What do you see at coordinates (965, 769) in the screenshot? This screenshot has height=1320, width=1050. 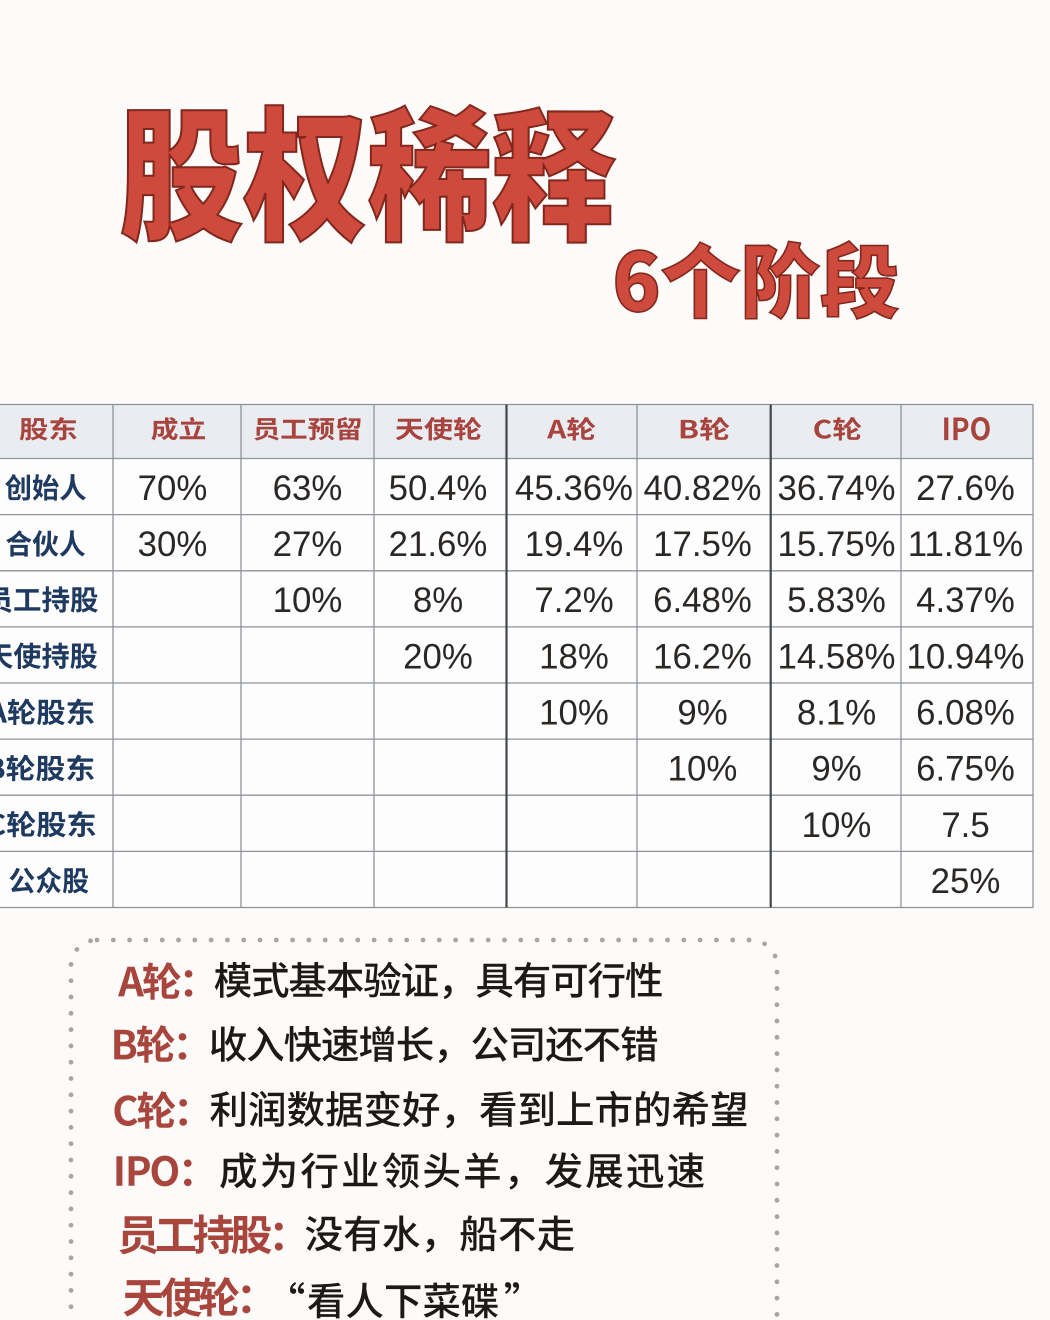 I see `svg-text: 6.75%` at bounding box center [965, 769].